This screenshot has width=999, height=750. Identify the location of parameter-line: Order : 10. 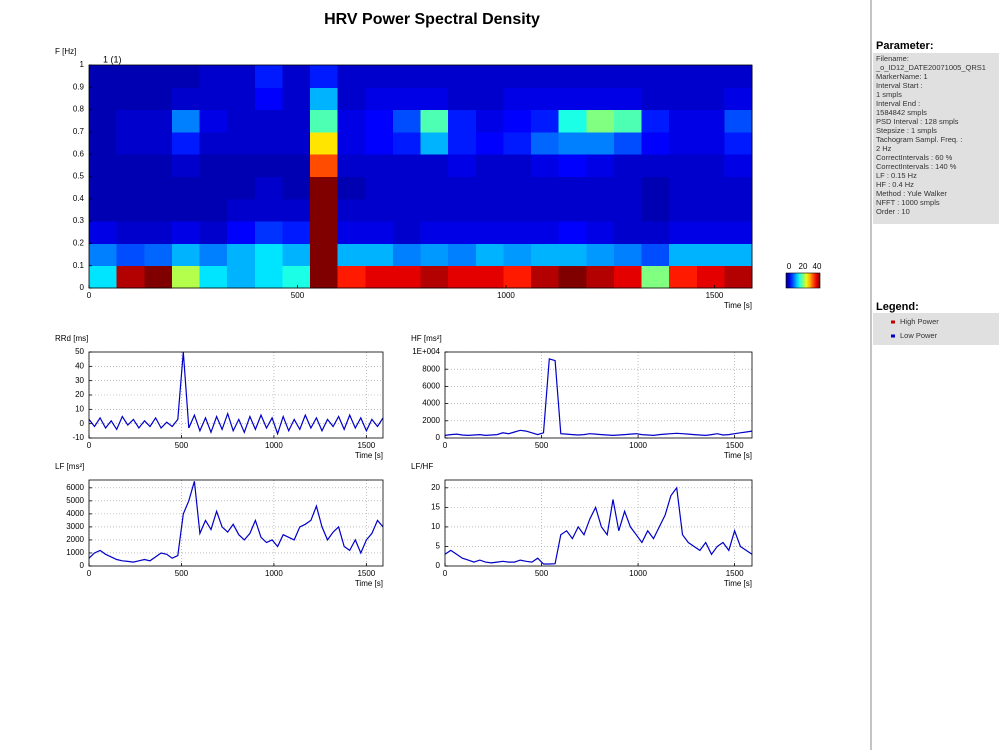
(893, 211).